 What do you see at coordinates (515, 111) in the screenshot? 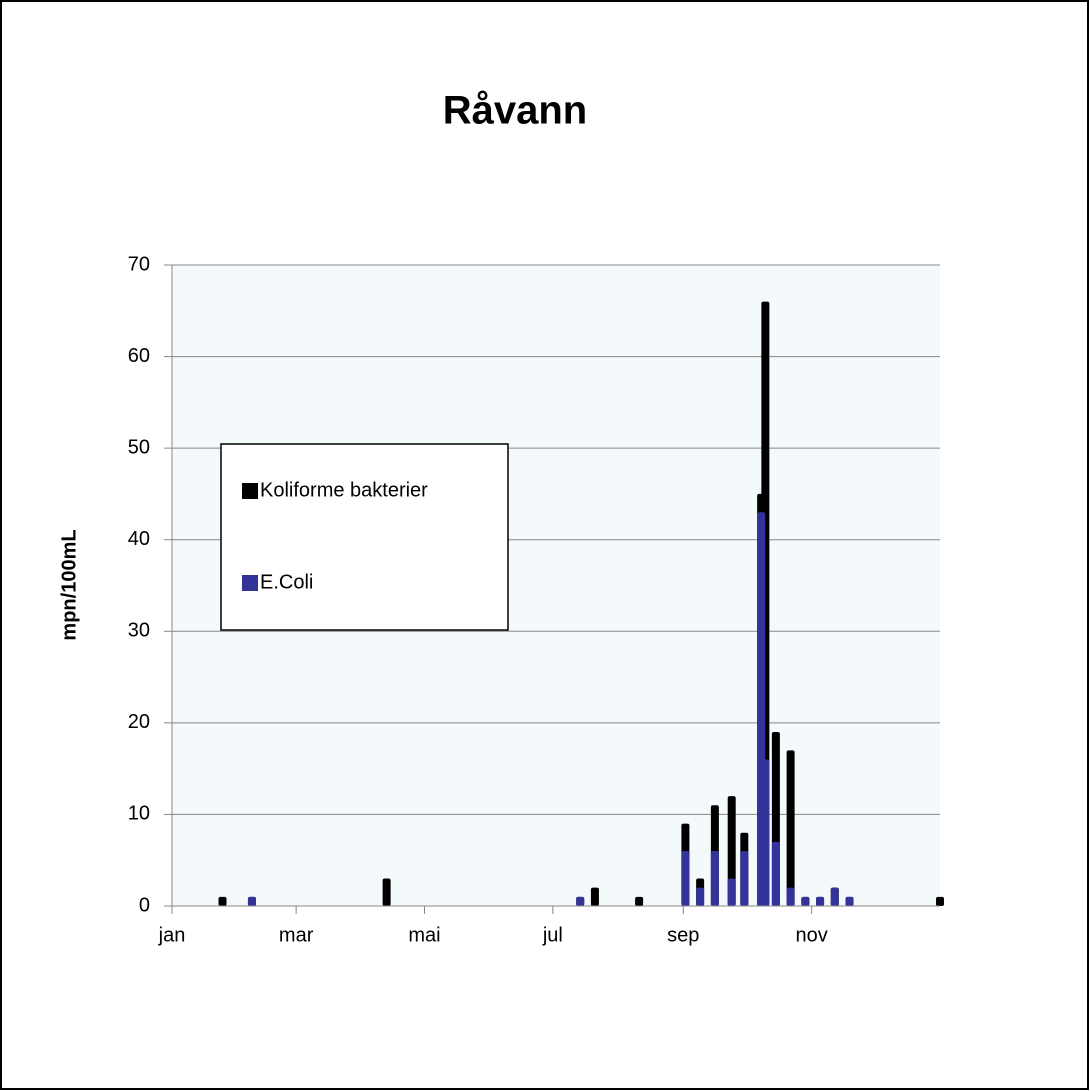
I see `chart-title: Råvann` at bounding box center [515, 111].